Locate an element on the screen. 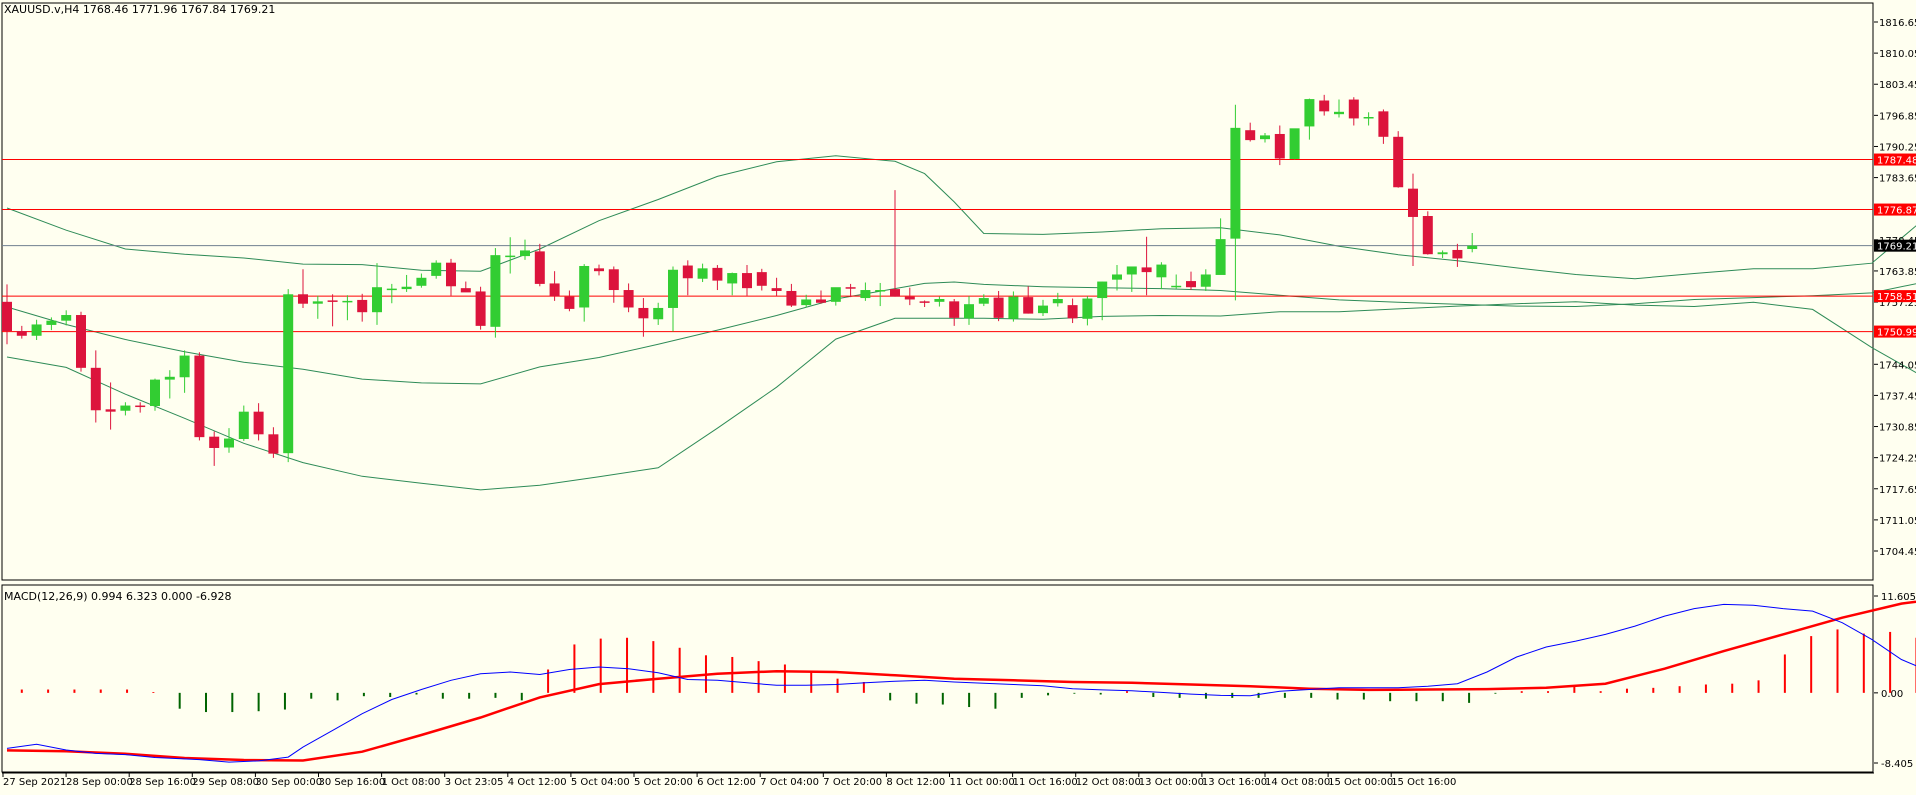  bollinger-middle-band is located at coordinates (961, 333).